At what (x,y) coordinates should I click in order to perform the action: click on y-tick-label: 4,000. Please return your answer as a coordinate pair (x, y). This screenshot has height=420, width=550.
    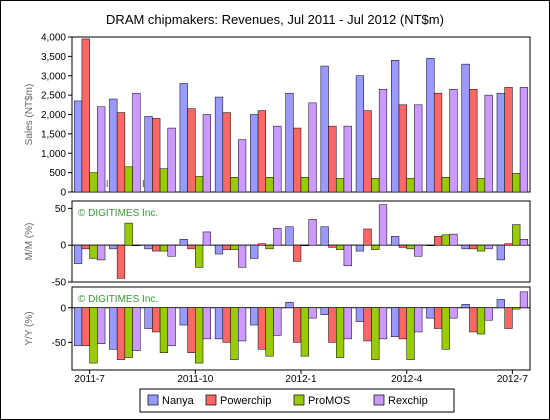
    Looking at the image, I should click on (53, 38).